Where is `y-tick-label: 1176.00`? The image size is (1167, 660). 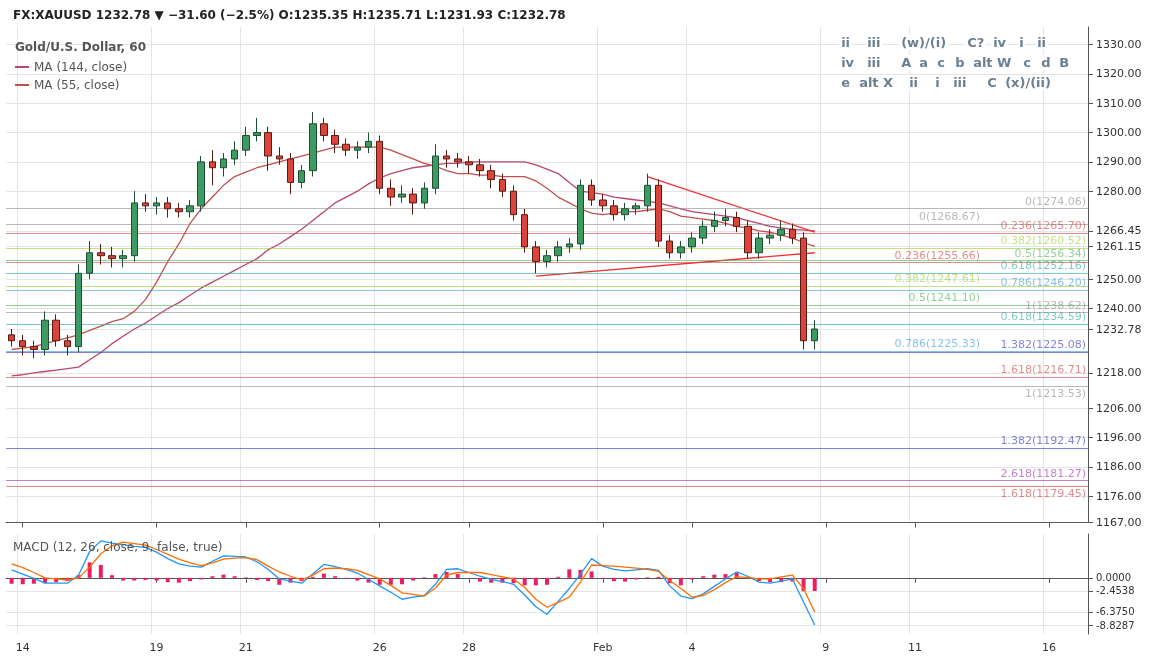 y-tick-label: 1176.00 is located at coordinates (1119, 496).